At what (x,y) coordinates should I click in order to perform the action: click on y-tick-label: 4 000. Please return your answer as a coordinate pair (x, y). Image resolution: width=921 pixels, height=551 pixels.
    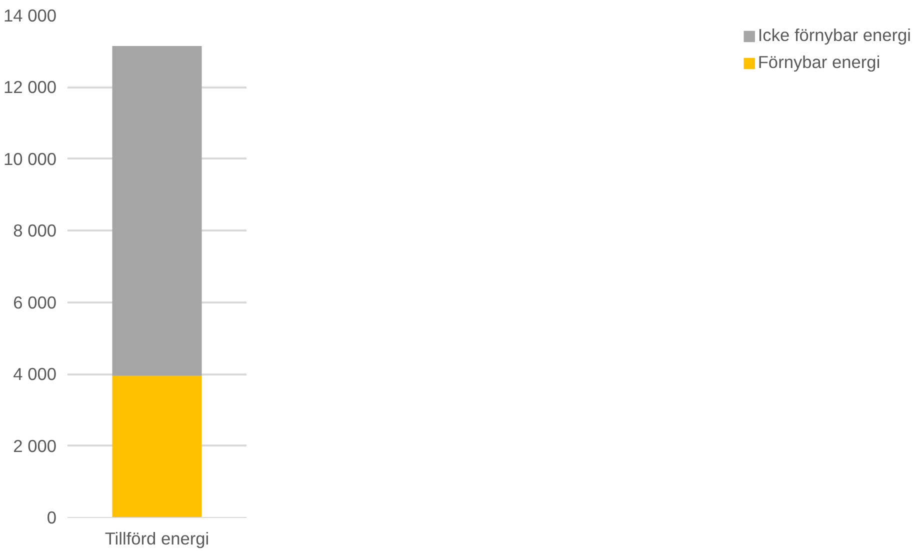
    Looking at the image, I should click on (35, 374).